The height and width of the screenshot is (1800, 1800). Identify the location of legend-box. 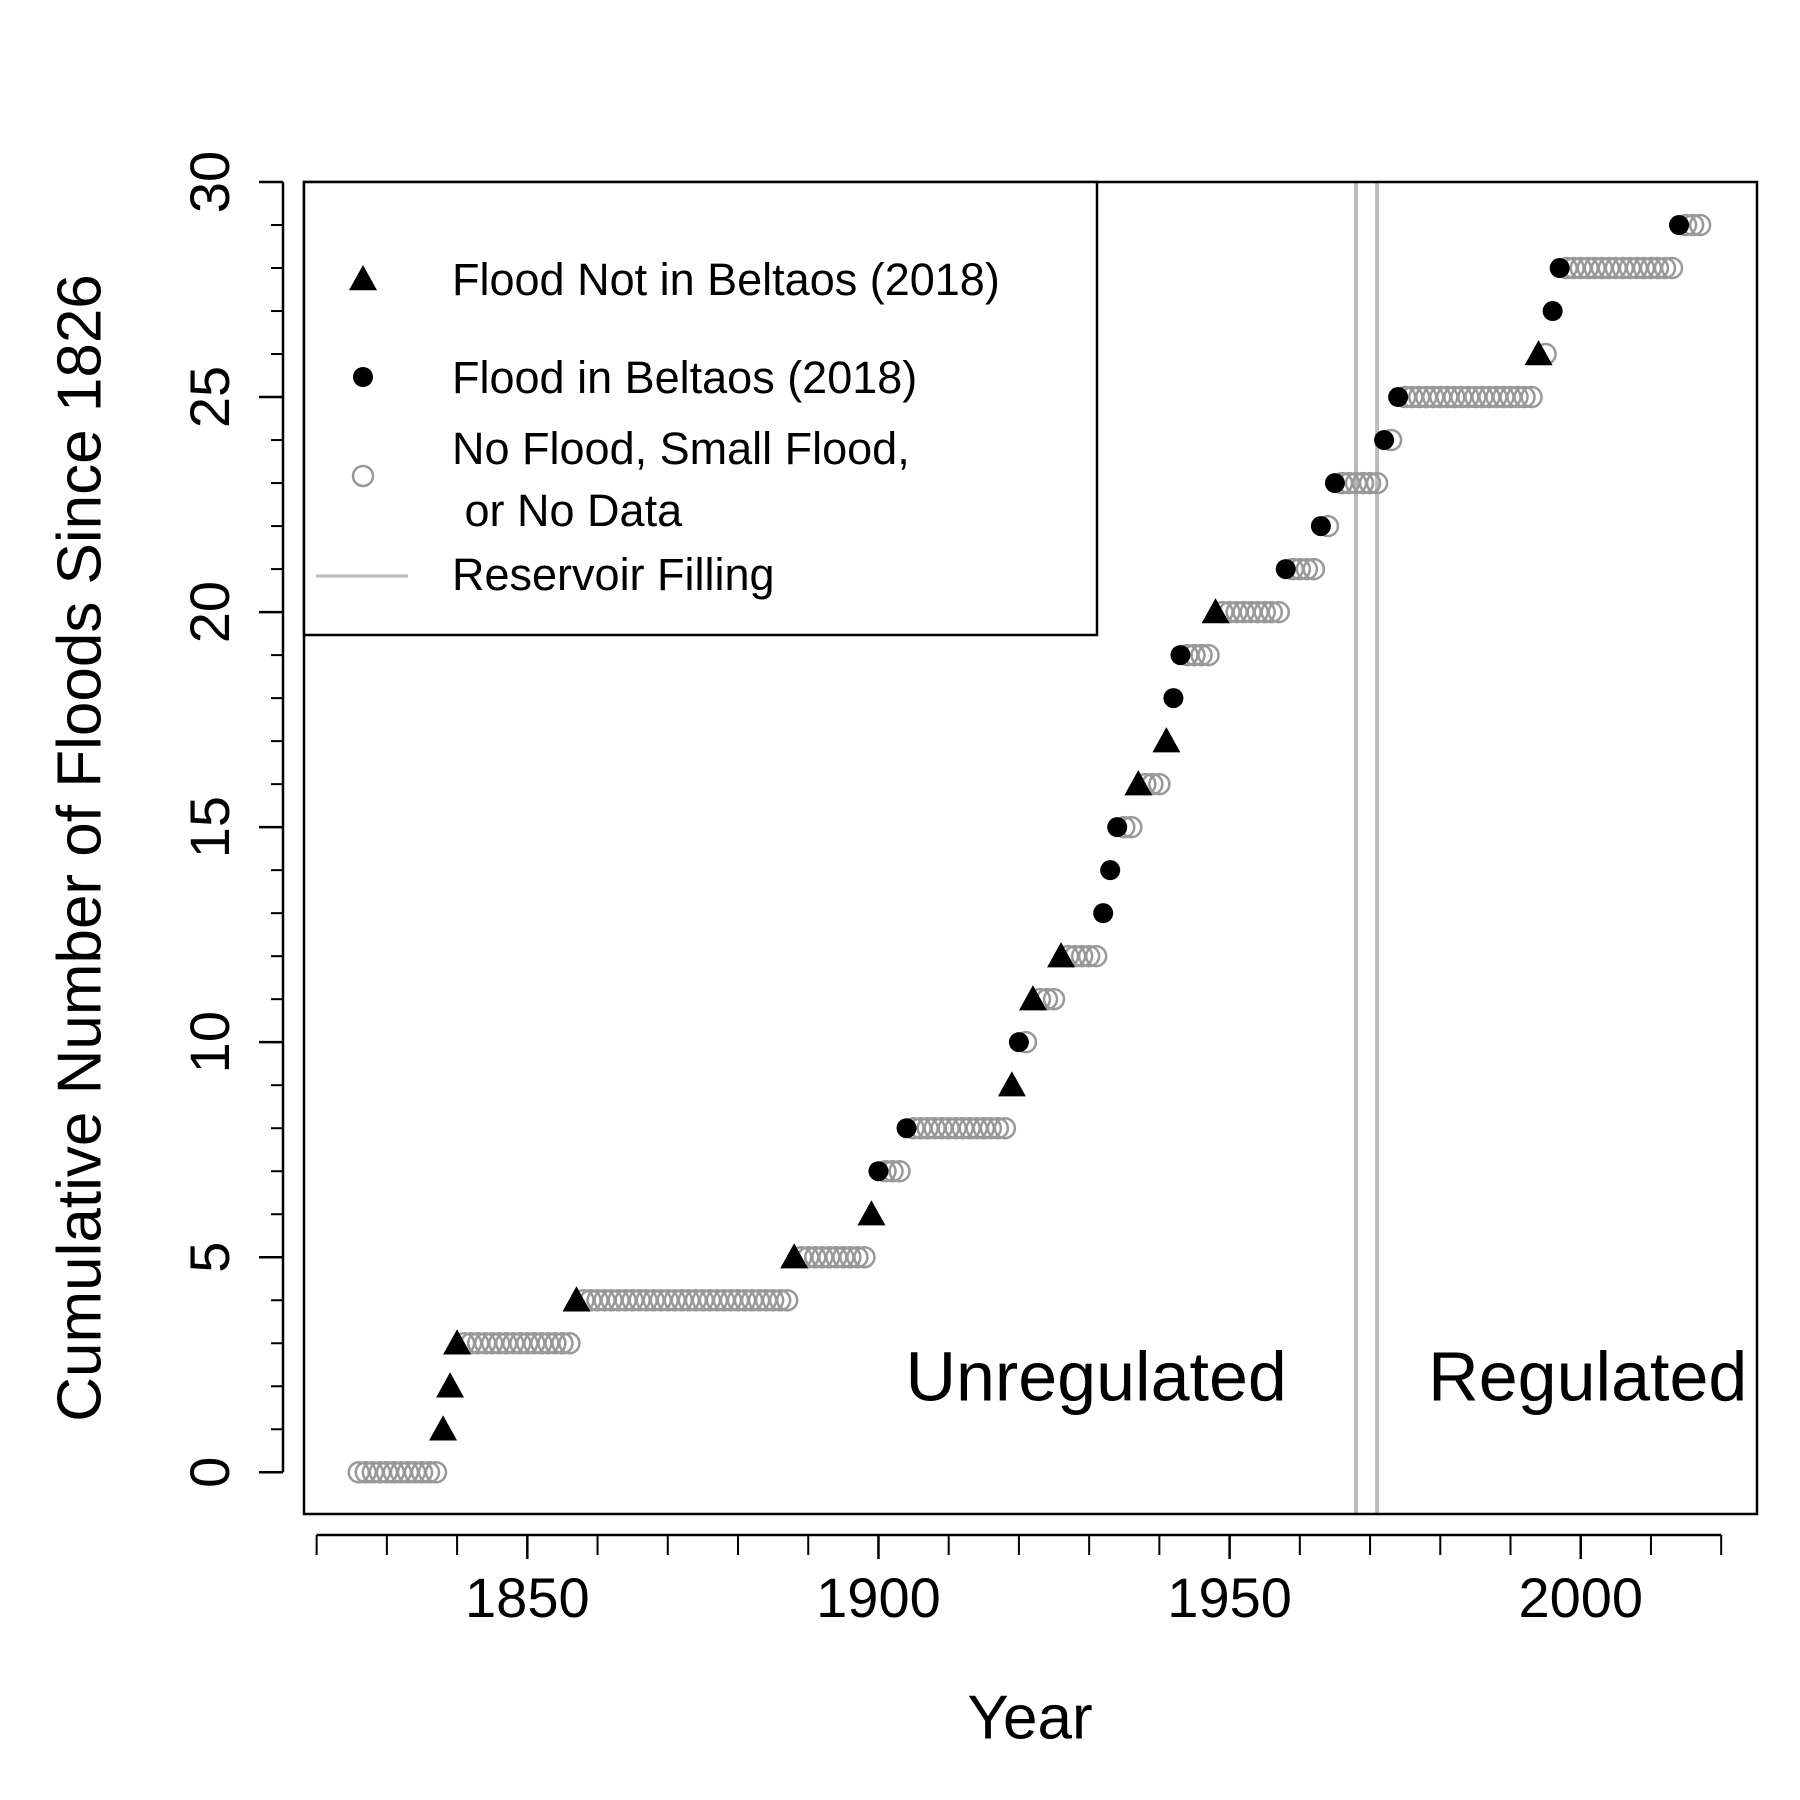
(700, 408).